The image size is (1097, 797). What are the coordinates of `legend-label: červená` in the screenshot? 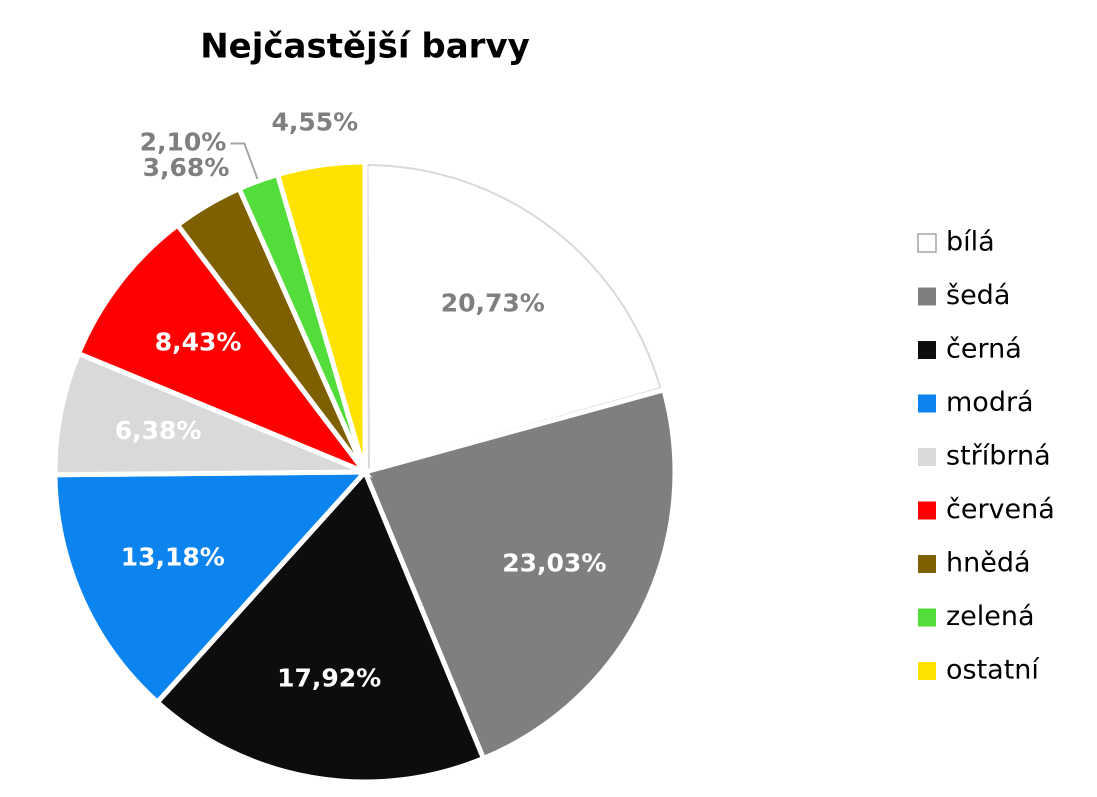 It's located at (1000, 509).